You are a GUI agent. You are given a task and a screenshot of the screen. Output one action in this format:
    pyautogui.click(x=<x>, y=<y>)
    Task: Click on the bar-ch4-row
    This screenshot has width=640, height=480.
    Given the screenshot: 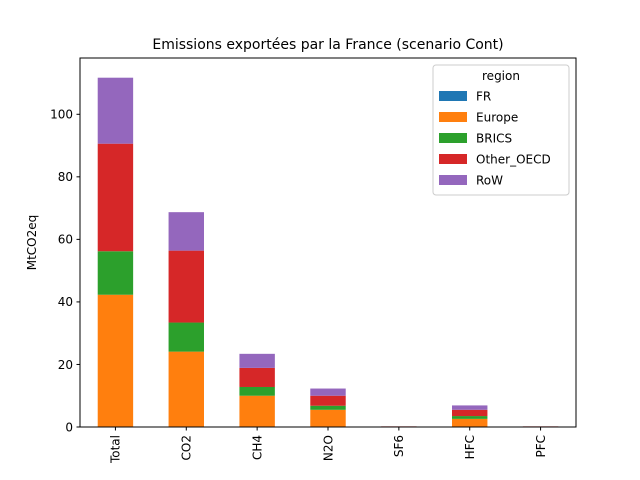 What is the action you would take?
    pyautogui.click(x=257, y=360)
    